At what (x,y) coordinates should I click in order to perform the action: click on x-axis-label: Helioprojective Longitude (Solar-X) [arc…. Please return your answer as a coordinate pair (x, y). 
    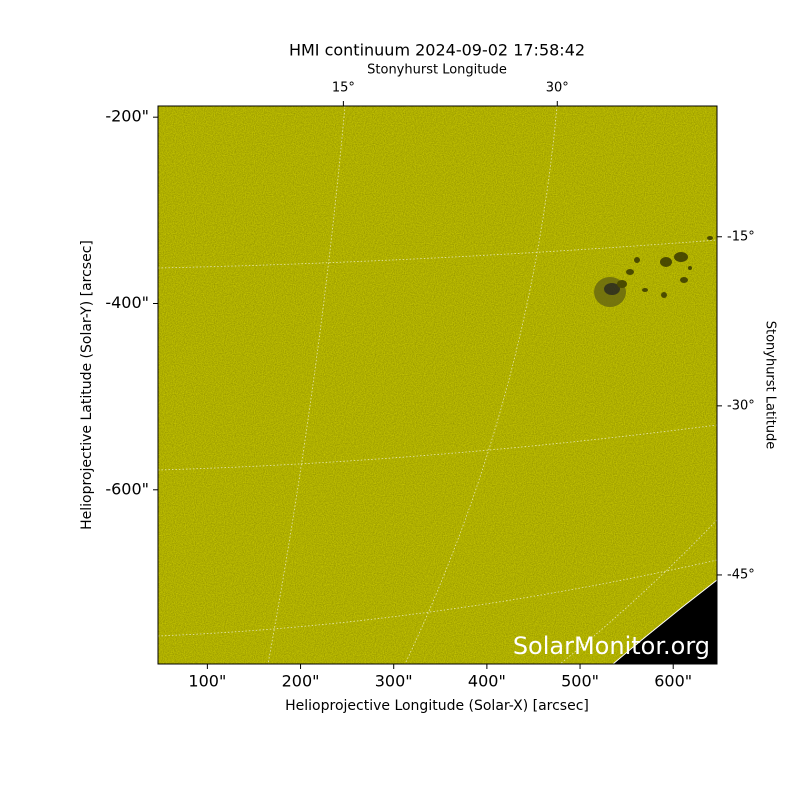
    Looking at the image, I should click on (437, 706).